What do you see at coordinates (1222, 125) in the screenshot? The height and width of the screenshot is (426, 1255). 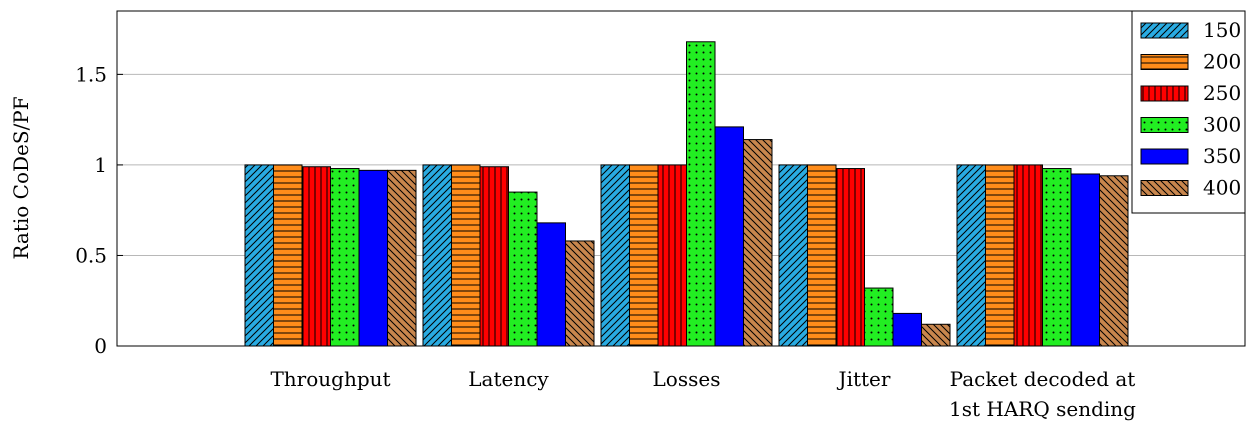 I see `legend-label-300: 300` at bounding box center [1222, 125].